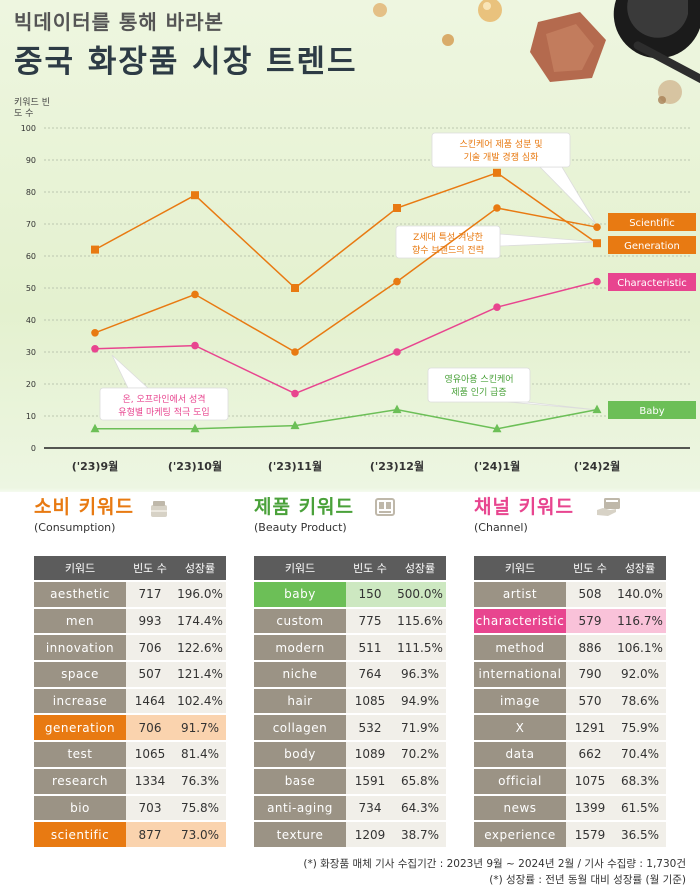  I want to click on table-row: research 1334 76.3%, so click(130, 781).